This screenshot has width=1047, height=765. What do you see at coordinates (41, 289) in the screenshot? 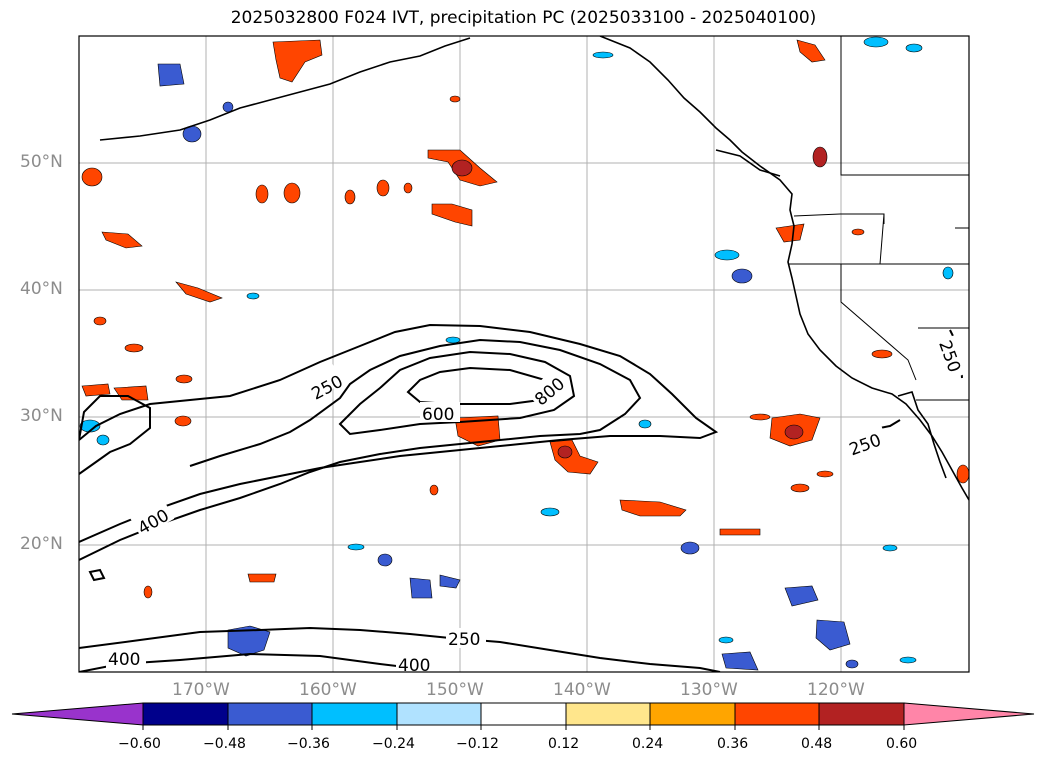
I see `lat-label: 40°N` at bounding box center [41, 289].